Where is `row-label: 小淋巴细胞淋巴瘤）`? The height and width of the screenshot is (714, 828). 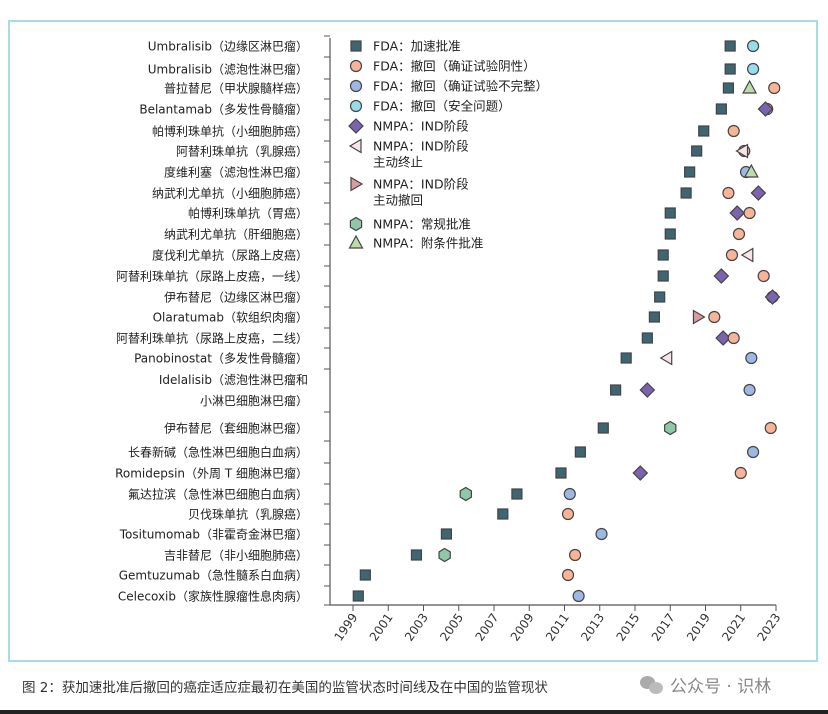 row-label: 小淋巴细胞淋巴瘤） is located at coordinates (254, 400).